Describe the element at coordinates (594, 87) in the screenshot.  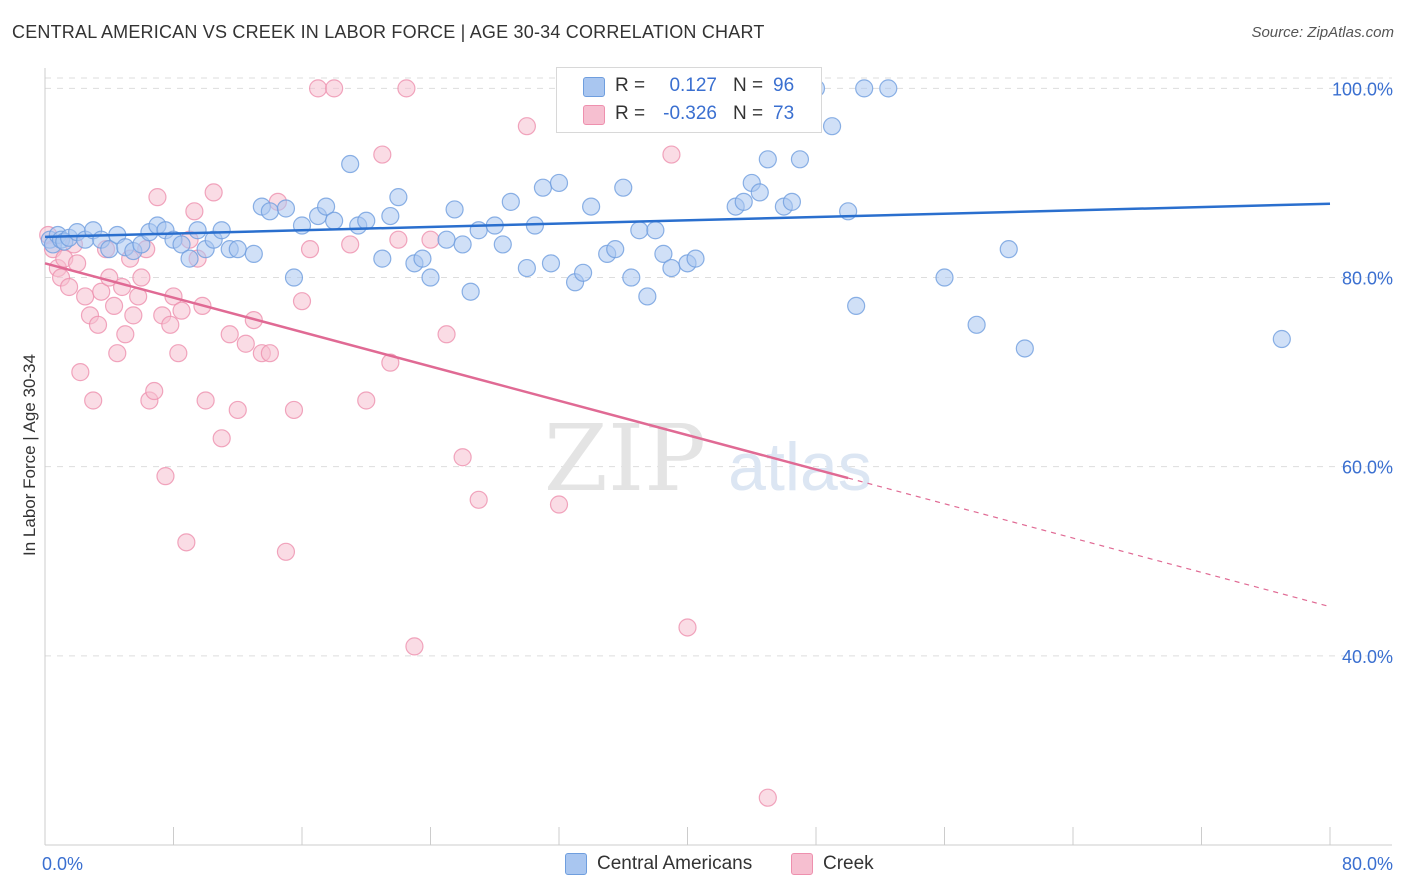
I see `legend-swatch-blue` at that location.